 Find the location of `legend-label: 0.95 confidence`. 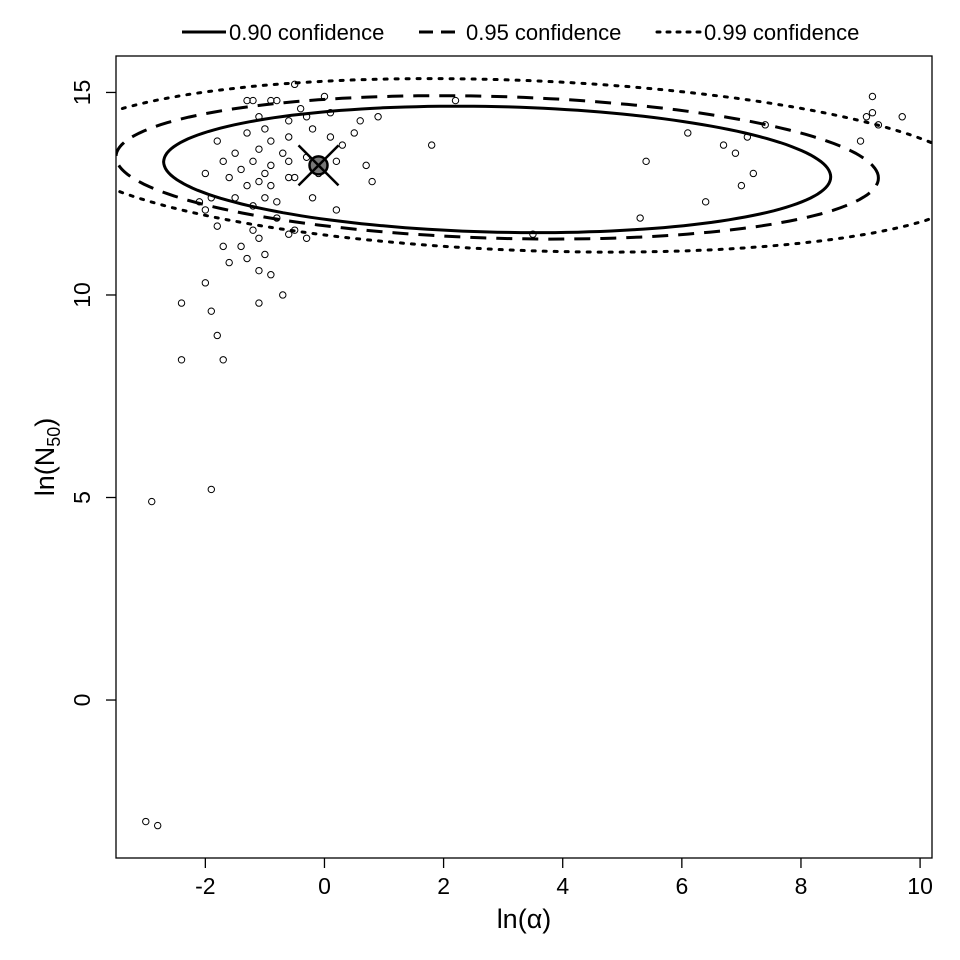

legend-label: 0.95 confidence is located at coordinates (543, 32).